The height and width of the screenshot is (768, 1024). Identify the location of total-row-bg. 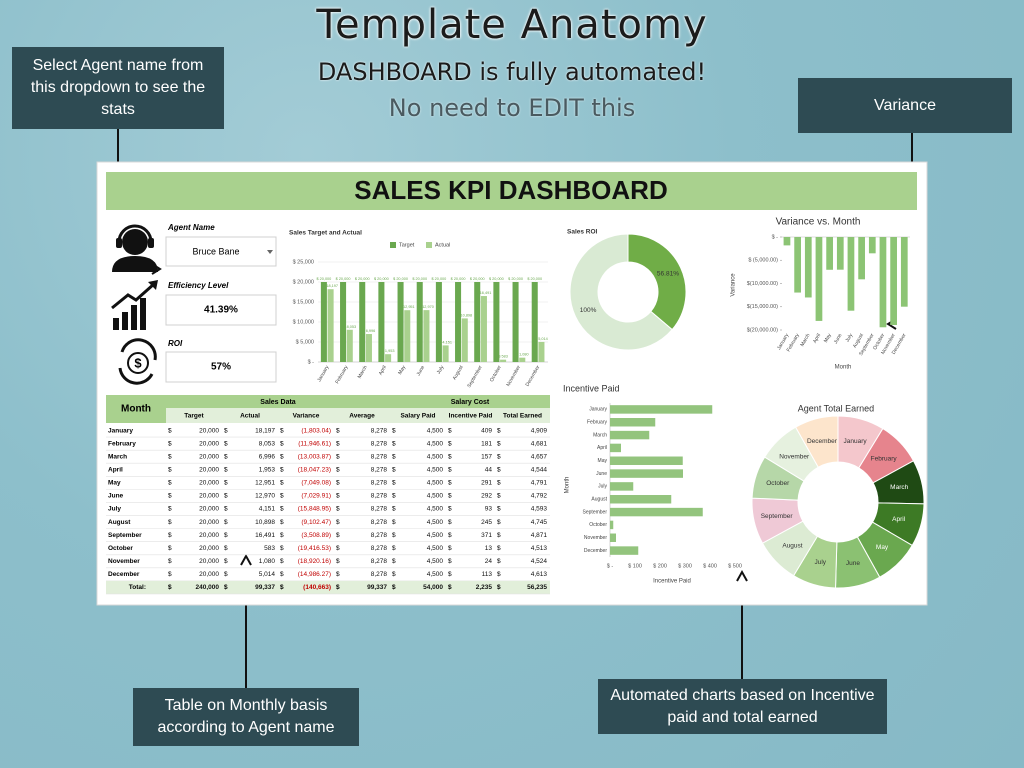
(328, 587).